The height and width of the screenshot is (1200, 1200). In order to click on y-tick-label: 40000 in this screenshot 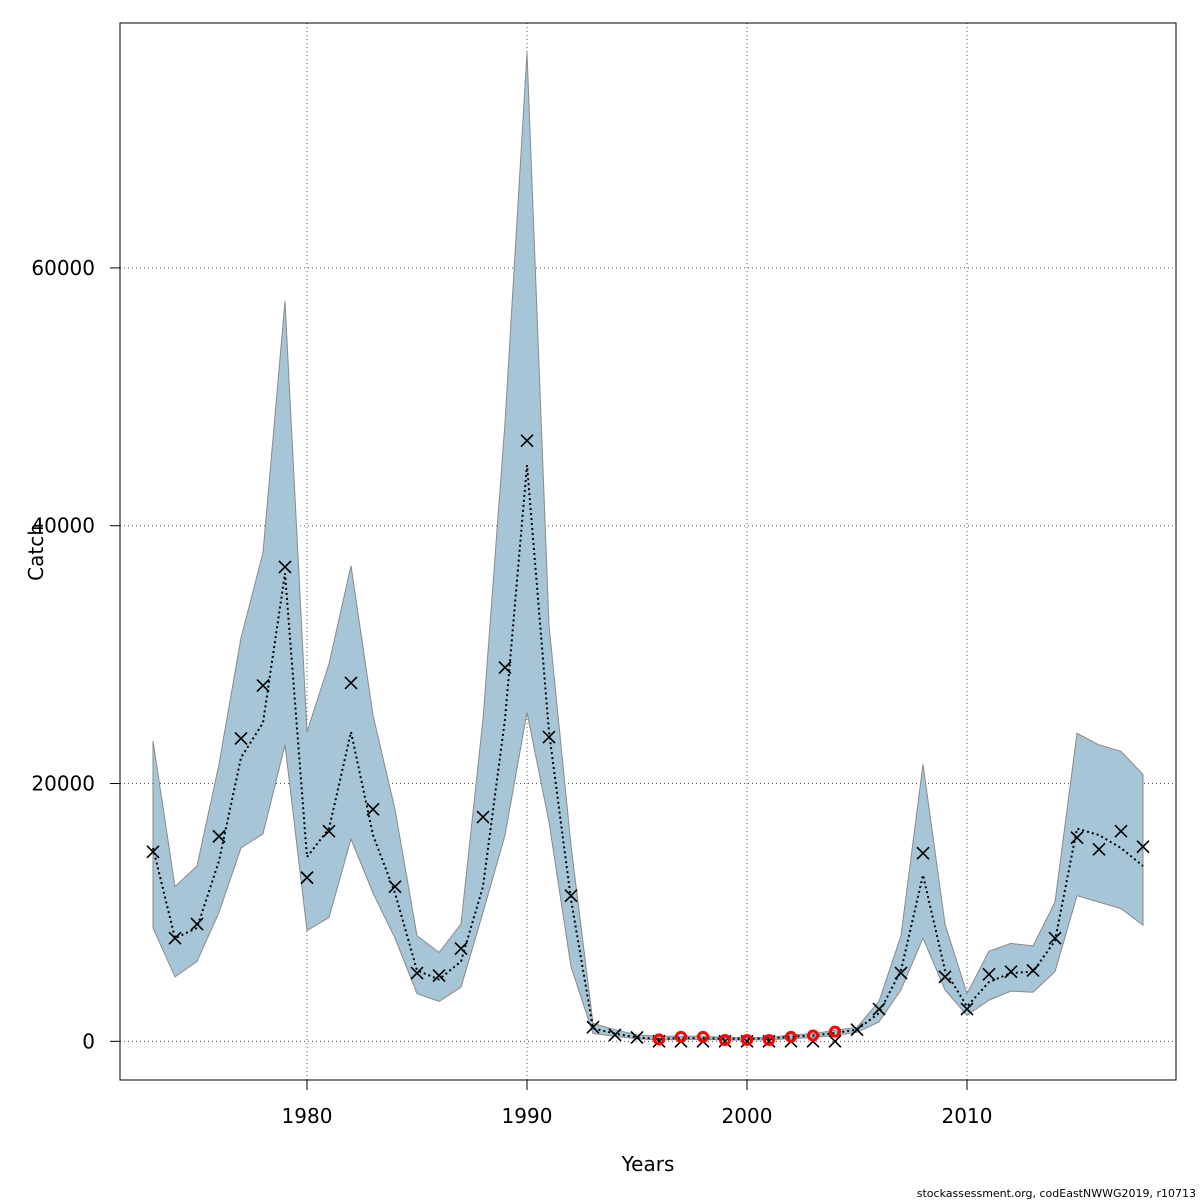, I will do `click(63, 526)`.